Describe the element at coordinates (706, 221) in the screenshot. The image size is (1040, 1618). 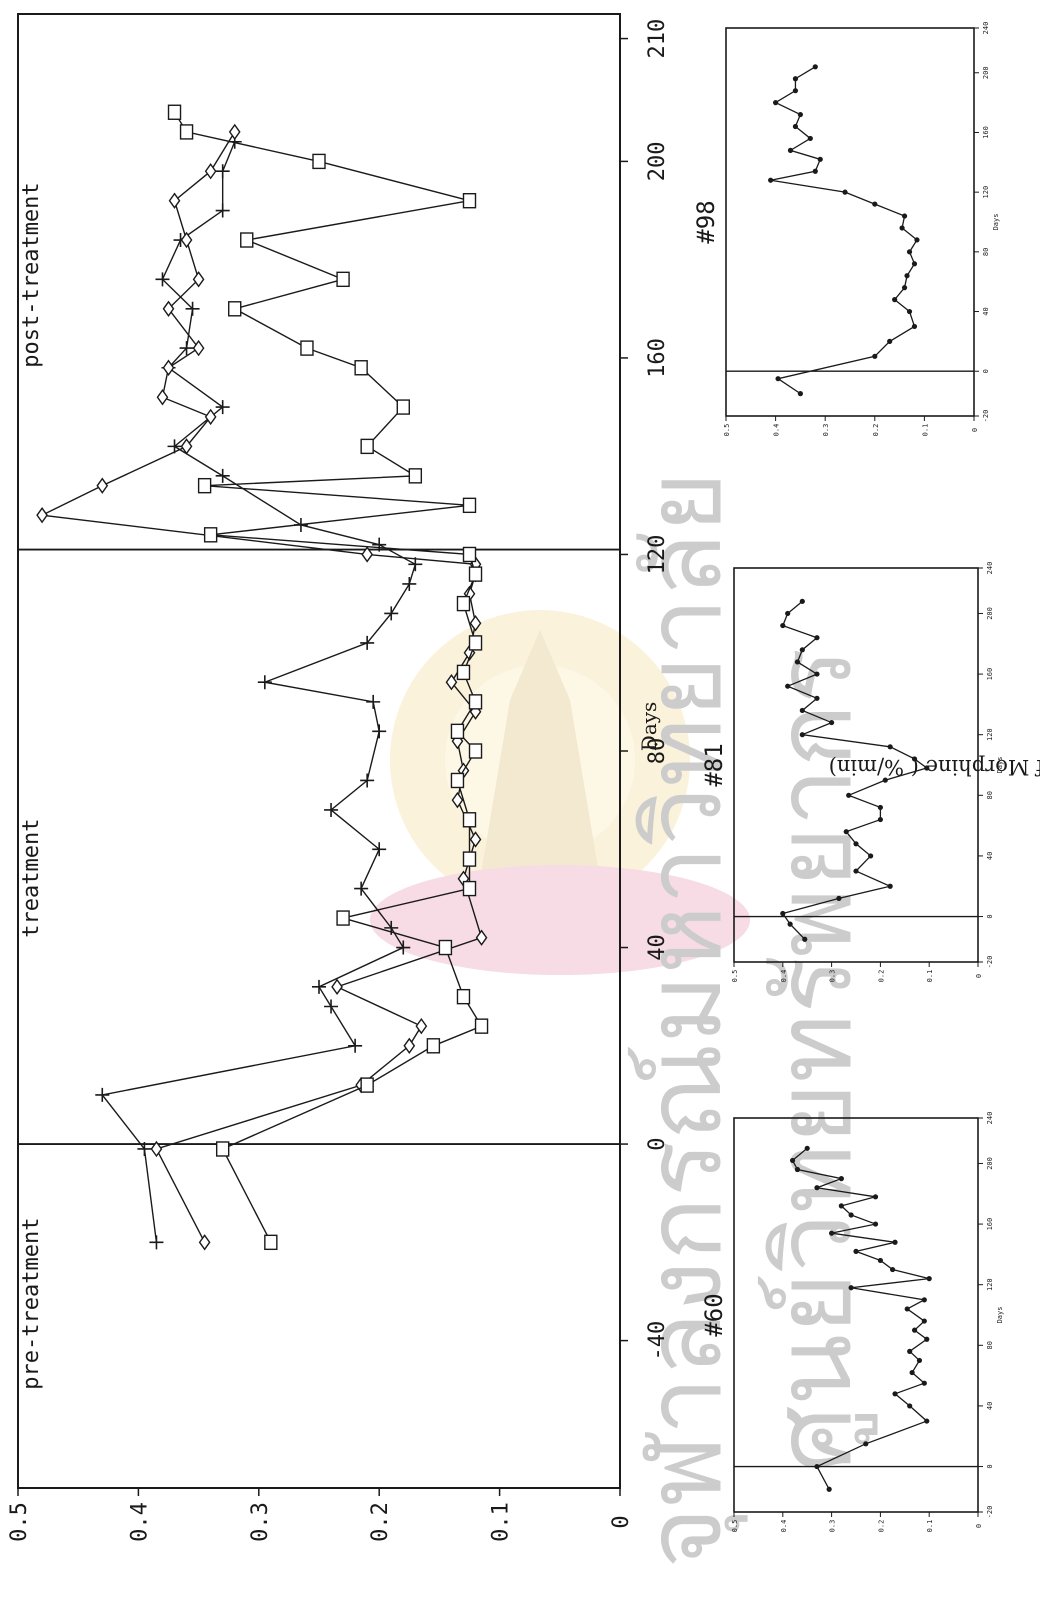
I see `small-chart-title: #98` at that location.